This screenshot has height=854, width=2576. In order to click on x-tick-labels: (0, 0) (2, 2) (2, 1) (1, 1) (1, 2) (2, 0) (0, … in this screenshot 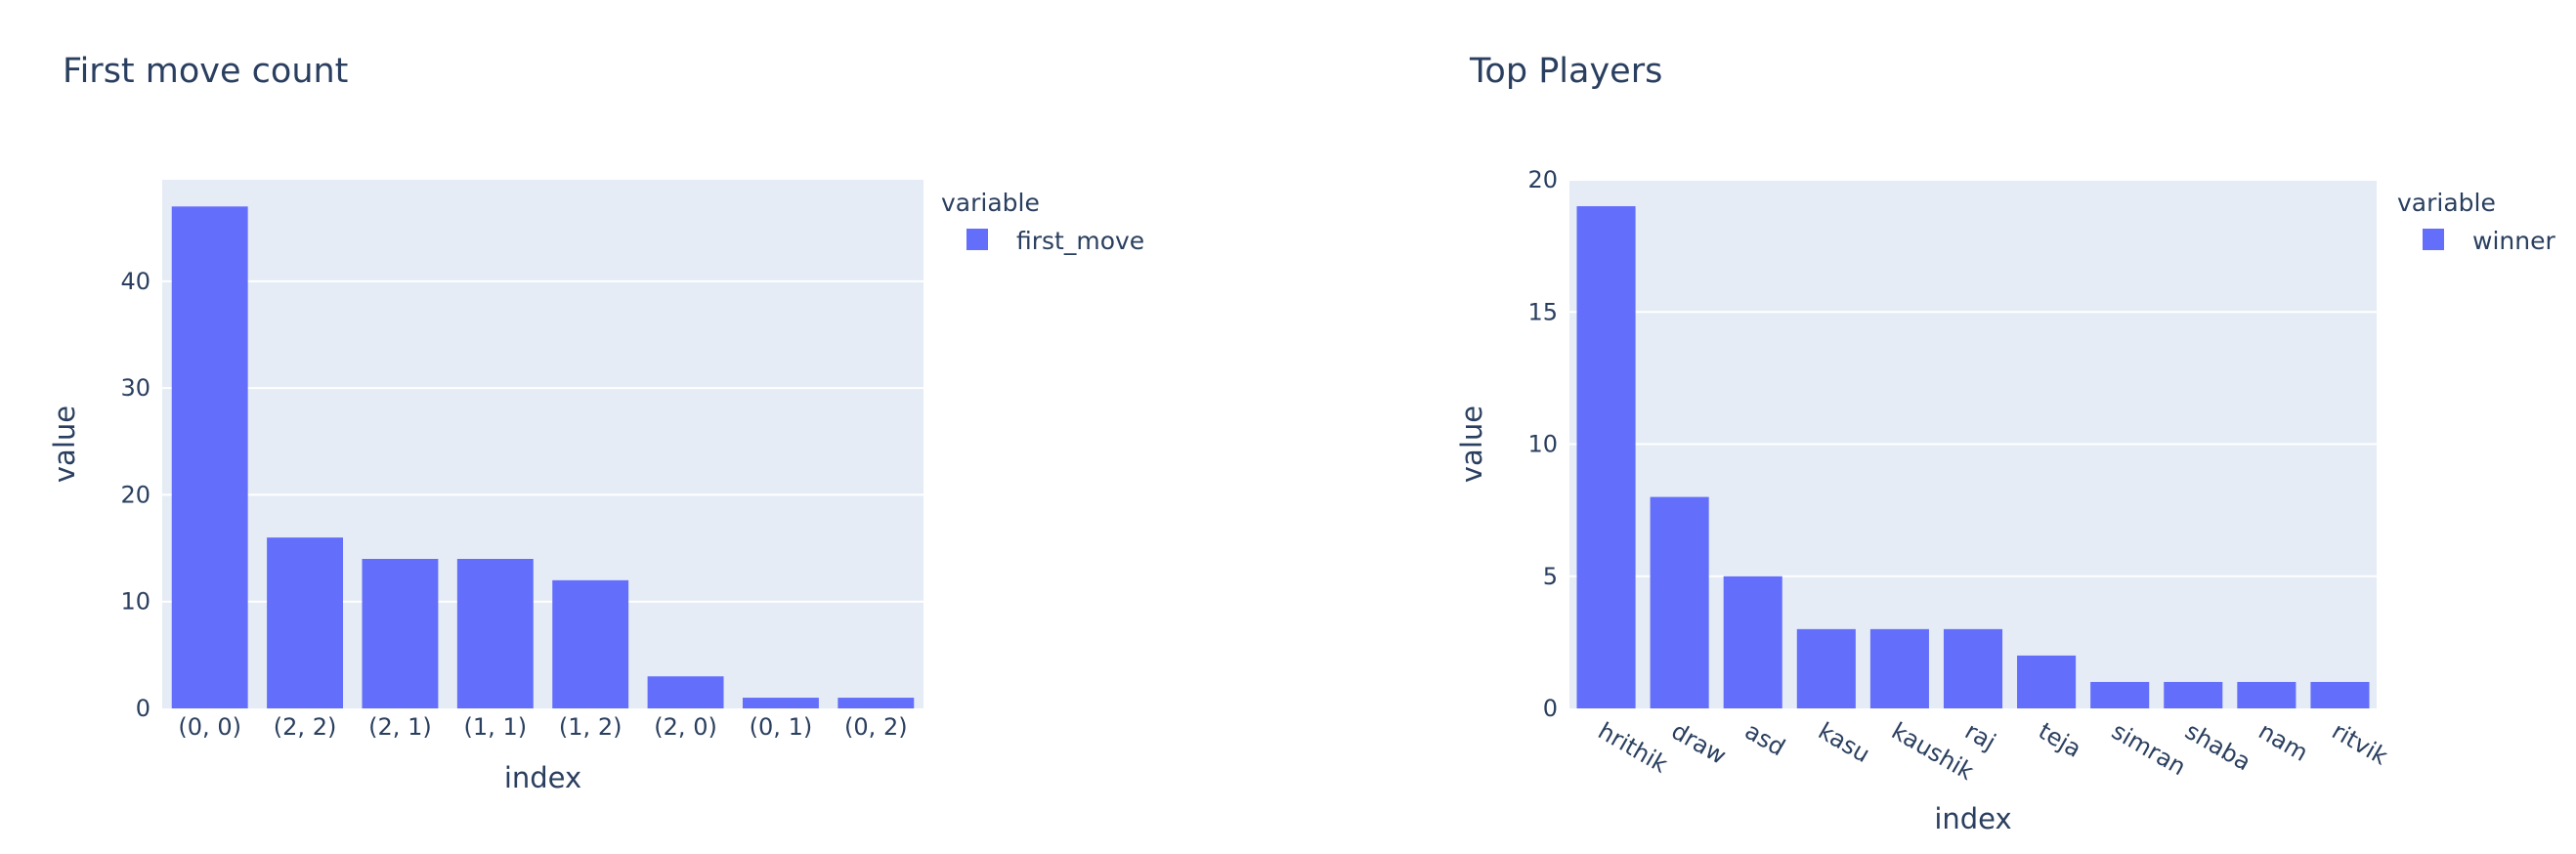, I will do `click(542, 727)`.